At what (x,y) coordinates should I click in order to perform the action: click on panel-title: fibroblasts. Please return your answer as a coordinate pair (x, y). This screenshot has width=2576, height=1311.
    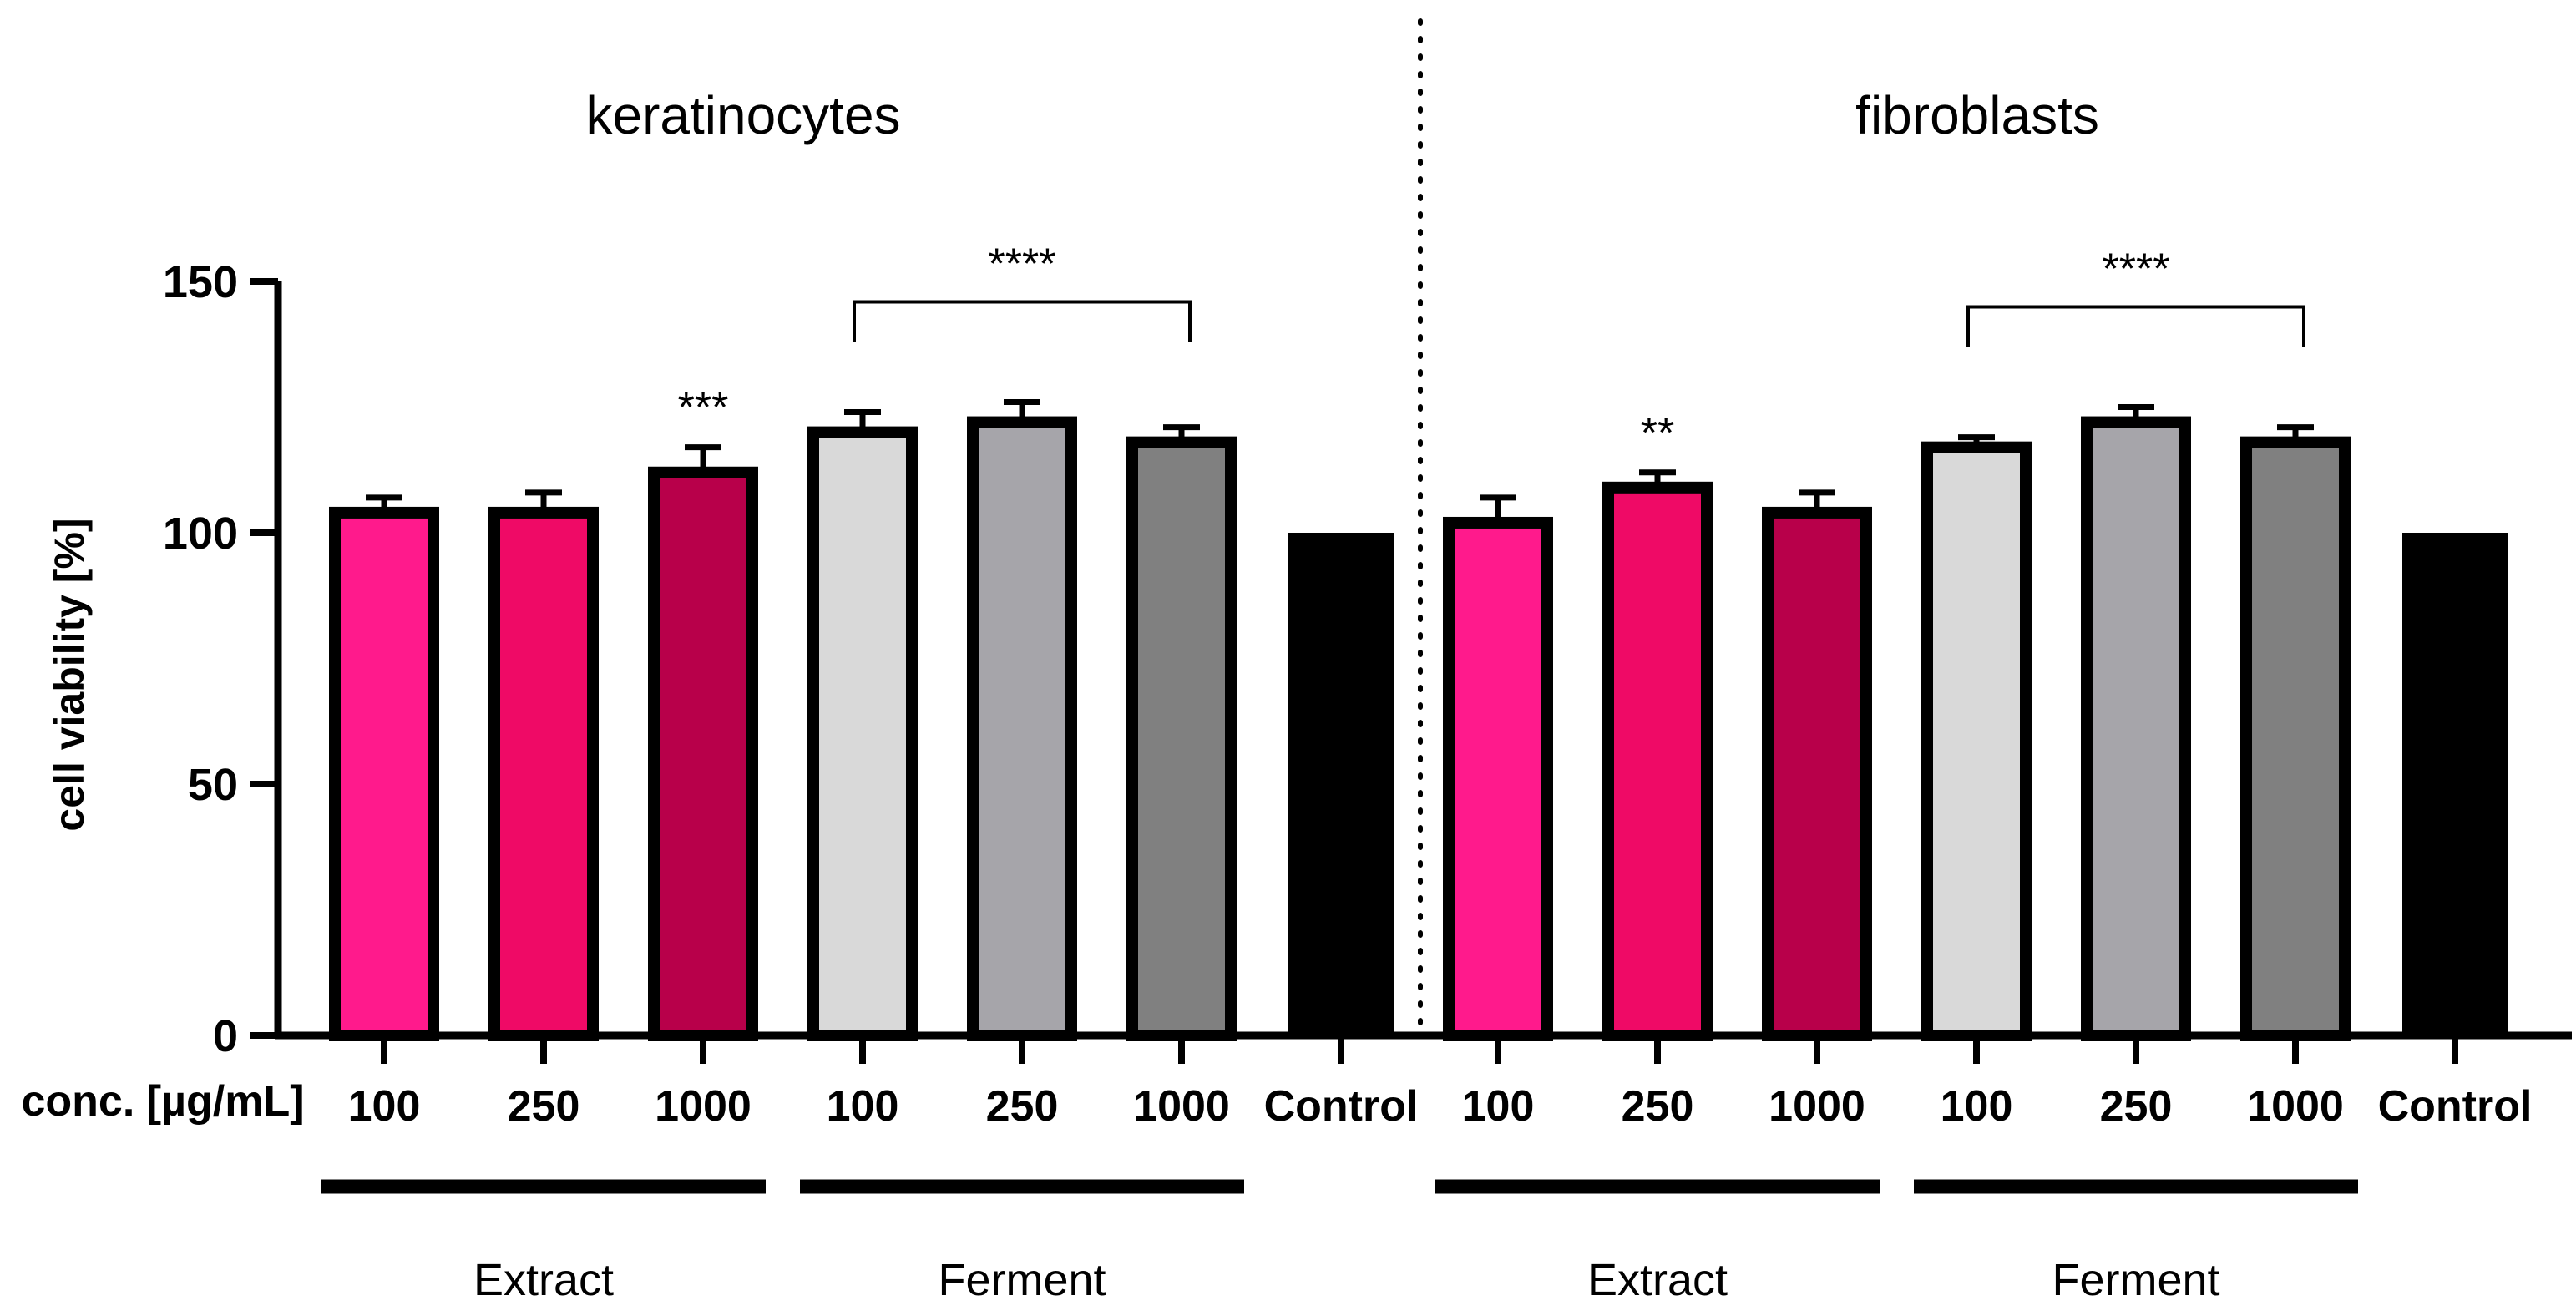
    Looking at the image, I should click on (1977, 115).